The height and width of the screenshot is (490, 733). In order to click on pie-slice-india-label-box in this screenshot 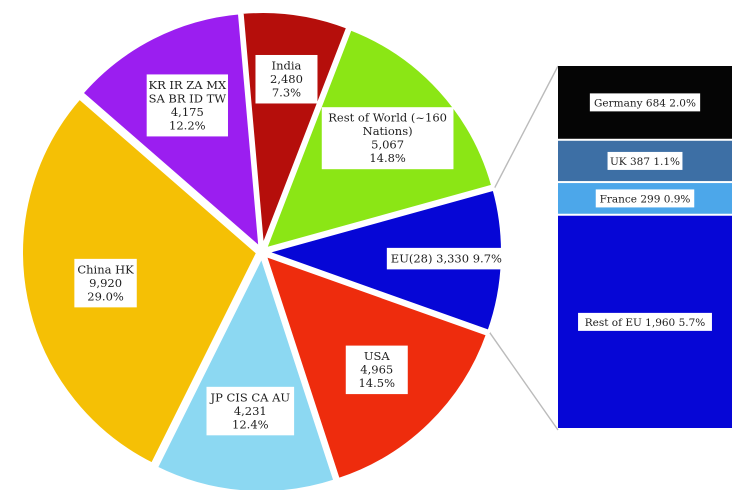, I will do `click(286, 79)`.